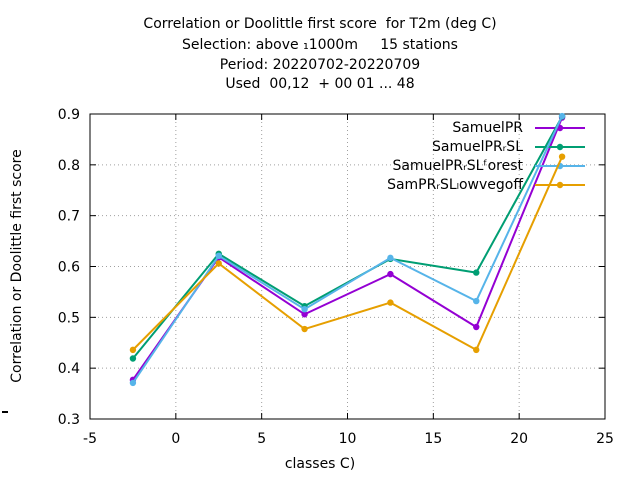 This screenshot has width=640, height=480. Describe the element at coordinates (69, 166) in the screenshot. I see `y-tick-label: 0.8` at that location.